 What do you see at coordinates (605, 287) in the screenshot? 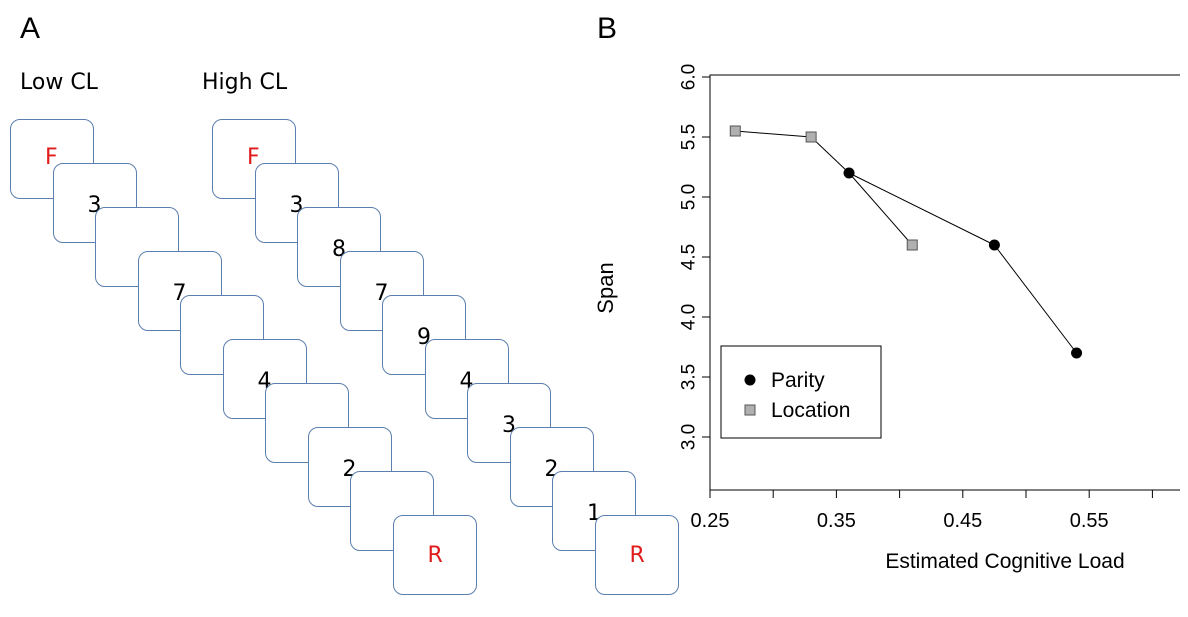
I see `y-axis-label: Span` at bounding box center [605, 287].